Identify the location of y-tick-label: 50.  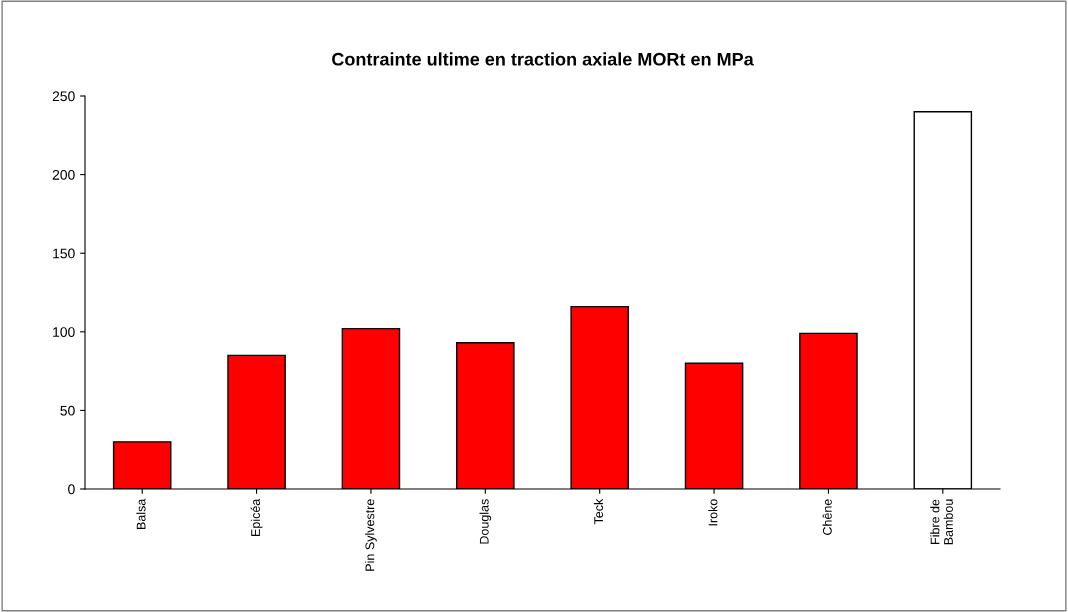
(67, 410).